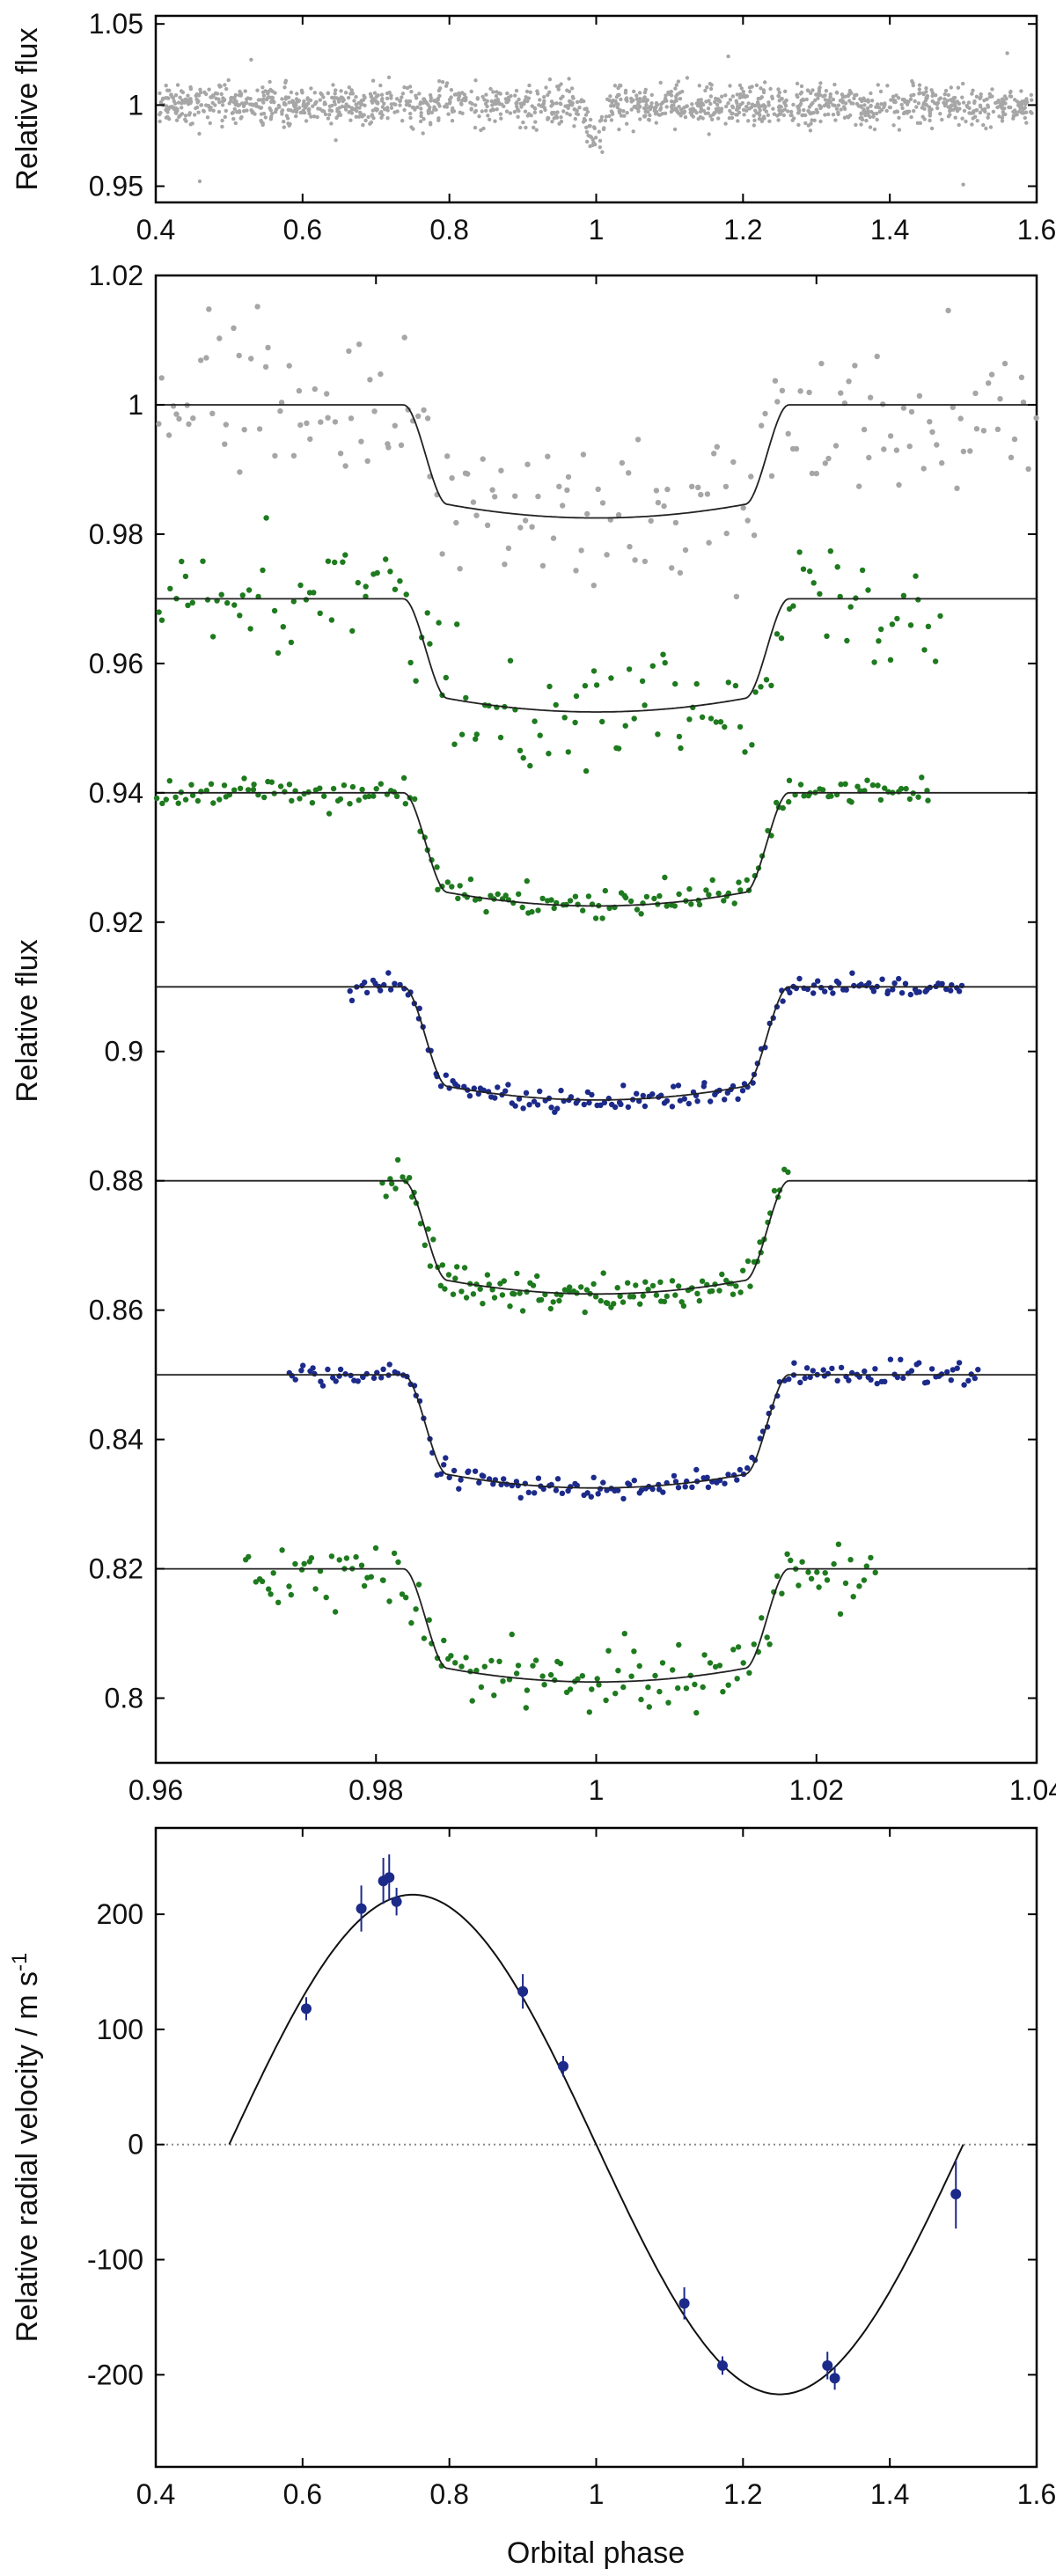  I want to click on y-tick-label: 0.96, so click(116, 663).